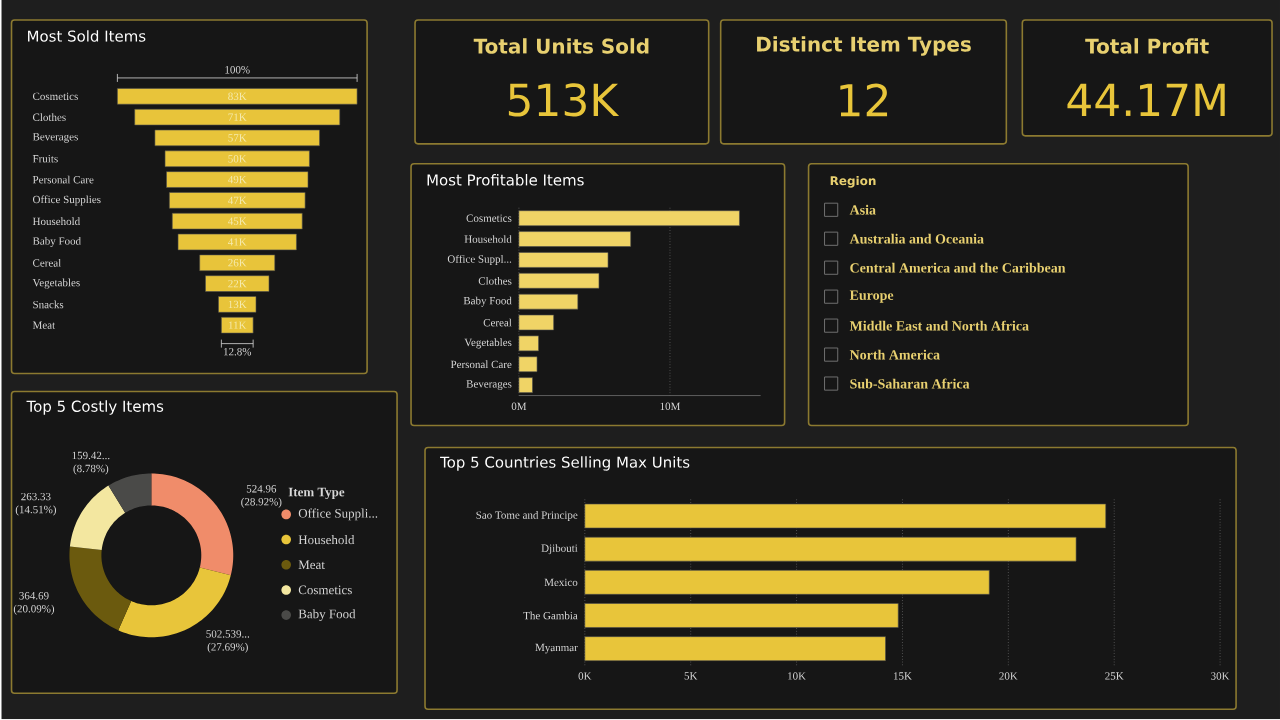  Describe the element at coordinates (1146, 100) in the screenshot. I see `text: 44.17M` at that location.